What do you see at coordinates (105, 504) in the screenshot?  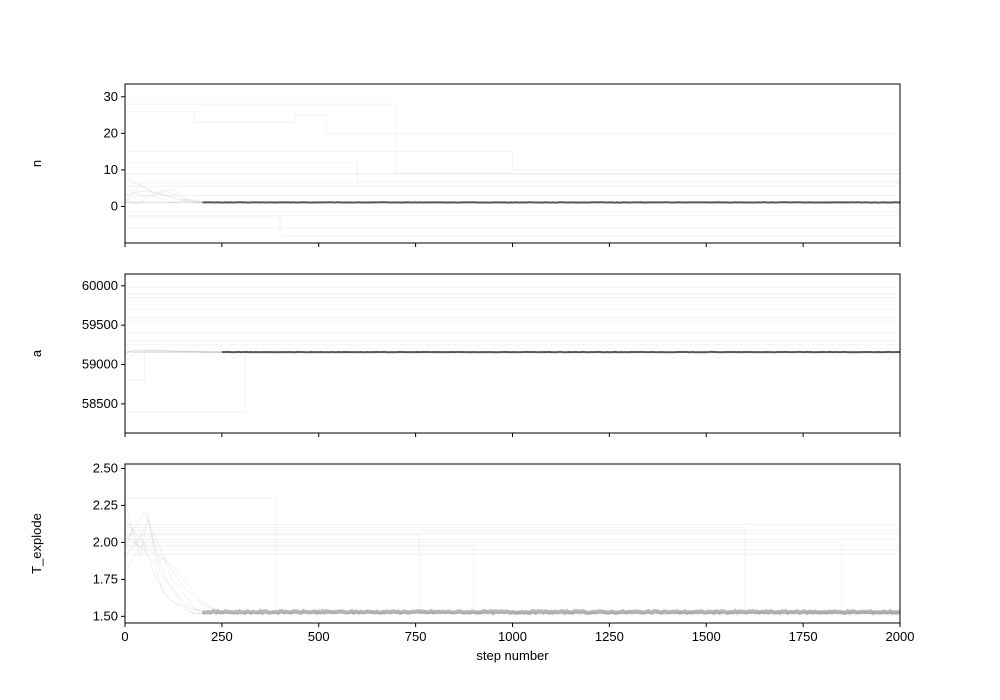 I see `y-tick-label: 2.25` at bounding box center [105, 504].